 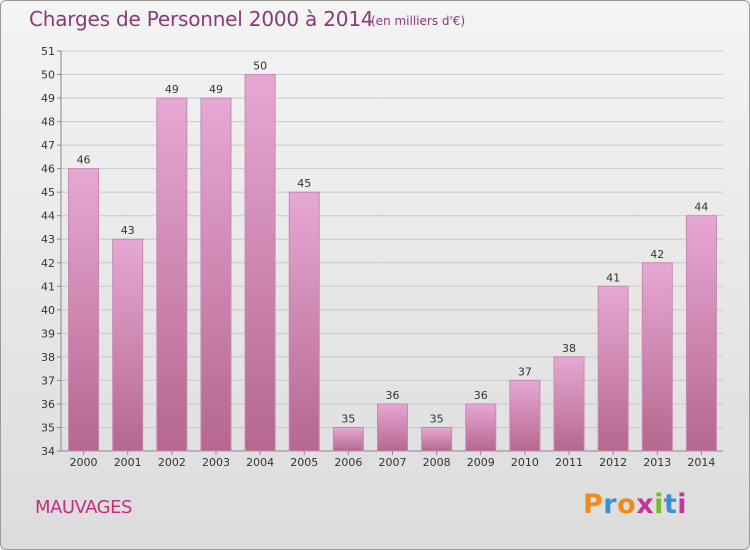 I want to click on x-tick-label: 2008, so click(x=437, y=462).